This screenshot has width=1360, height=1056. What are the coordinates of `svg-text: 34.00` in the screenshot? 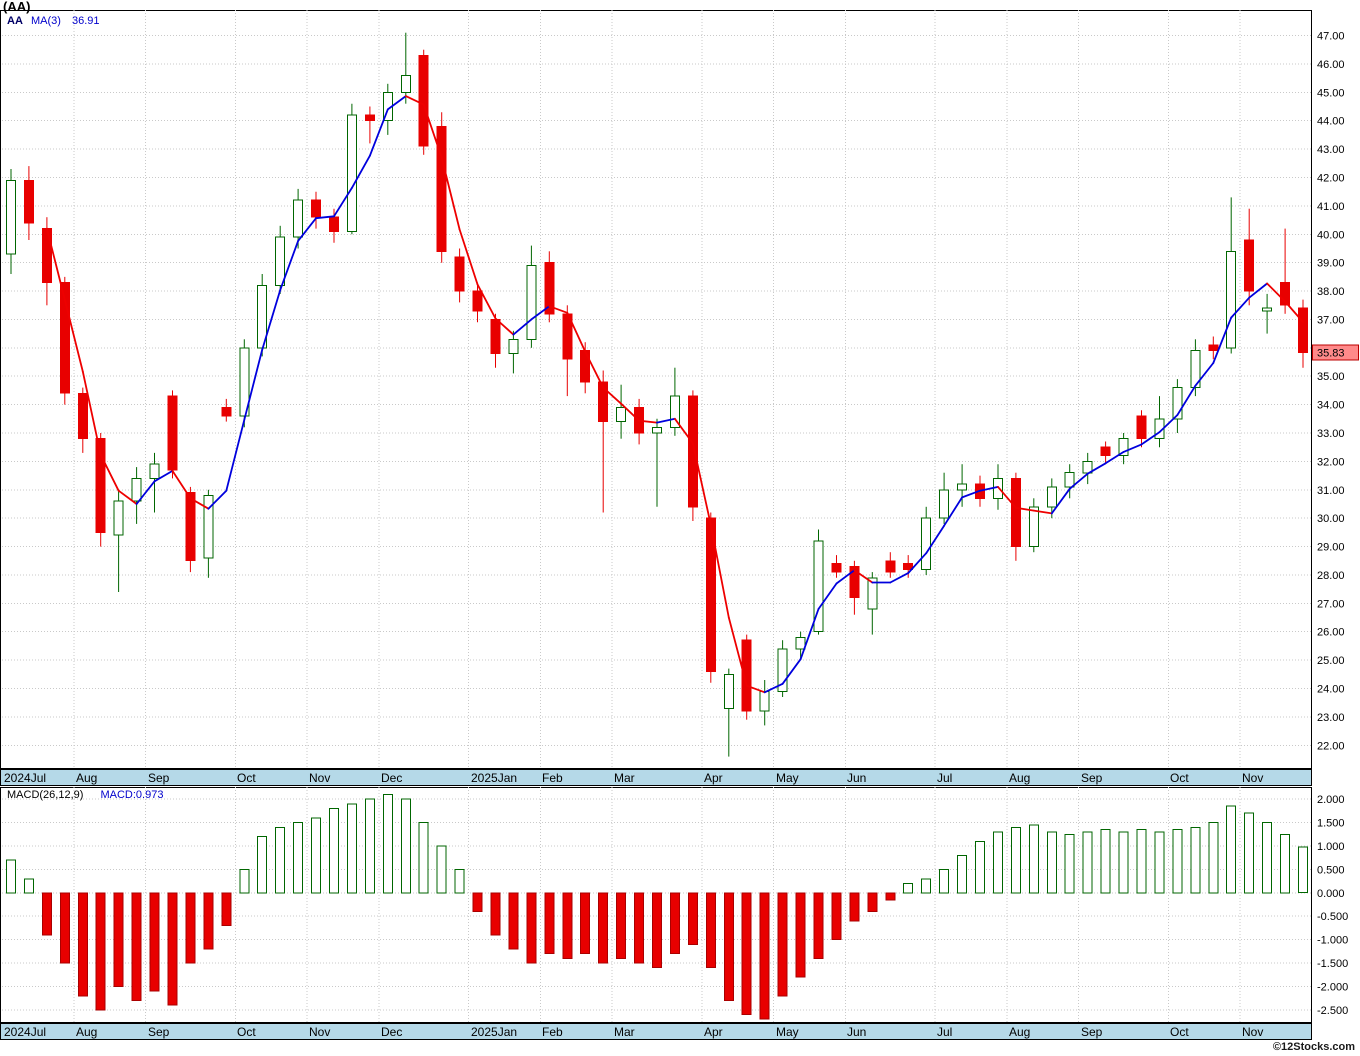 It's located at (1331, 406).